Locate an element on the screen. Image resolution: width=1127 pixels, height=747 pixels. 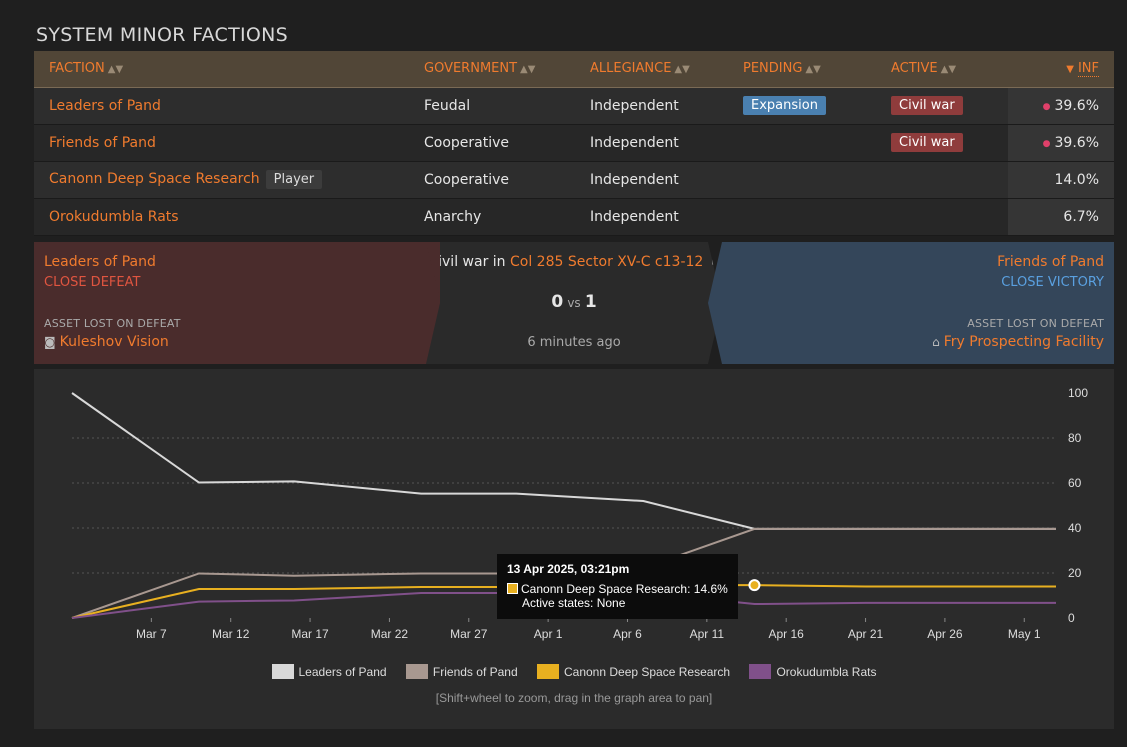
x-tick-label: Mar 17 is located at coordinates (310, 634).